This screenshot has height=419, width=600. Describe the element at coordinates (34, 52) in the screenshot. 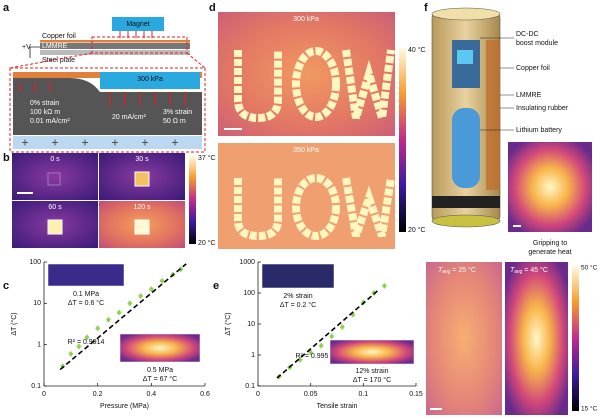

I see `wire` at that location.